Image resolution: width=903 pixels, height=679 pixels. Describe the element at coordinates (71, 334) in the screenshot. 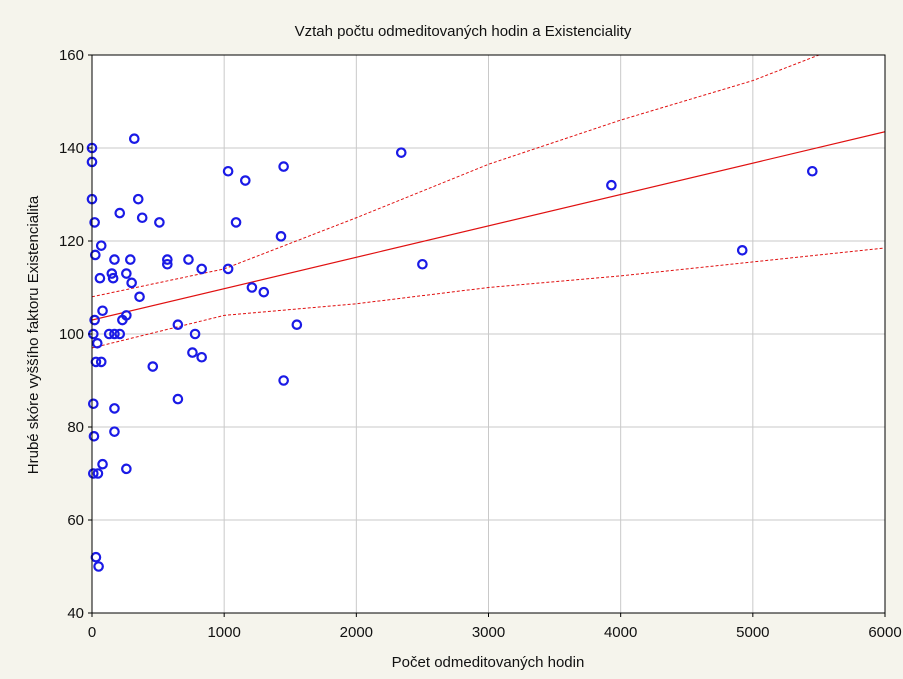

I see `y-tick-label-3: 100` at that location.